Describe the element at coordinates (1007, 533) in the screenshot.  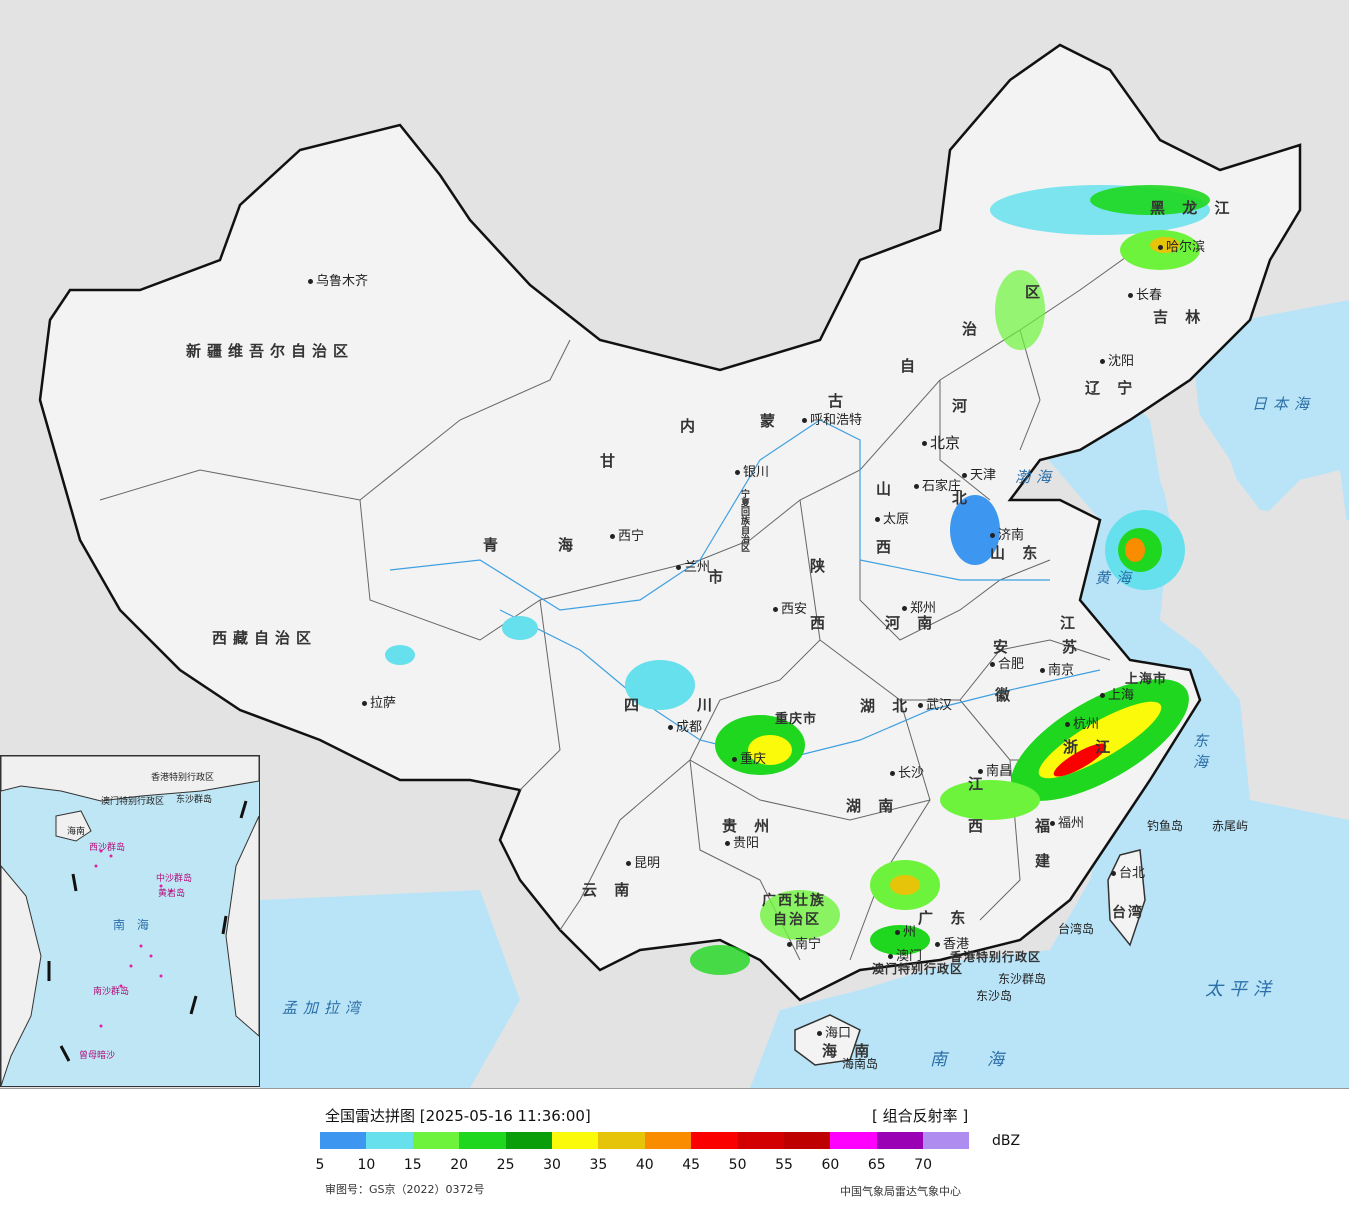
I see `city-jinan: 济南` at that location.